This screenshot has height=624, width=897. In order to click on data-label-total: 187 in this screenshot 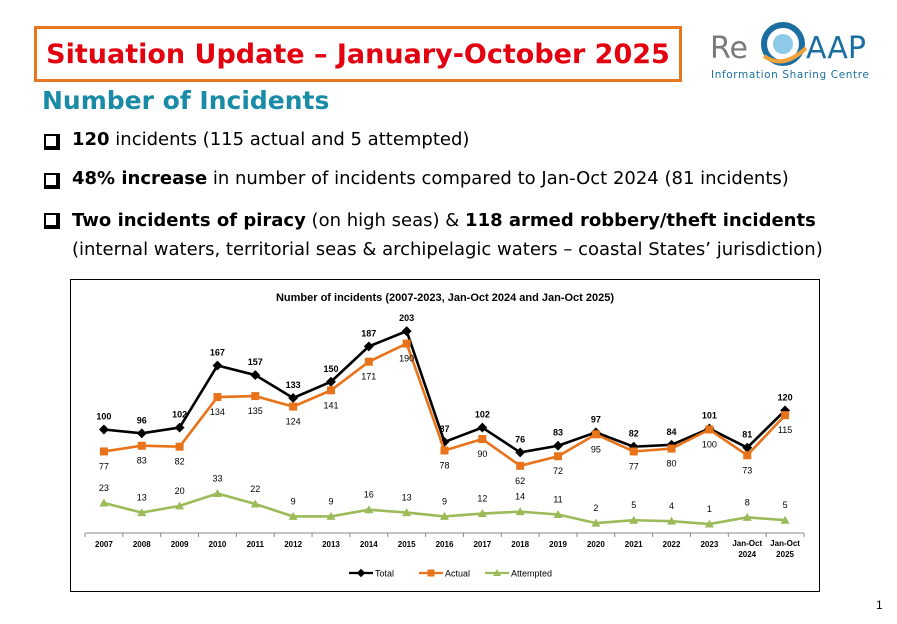, I will do `click(368, 333)`.